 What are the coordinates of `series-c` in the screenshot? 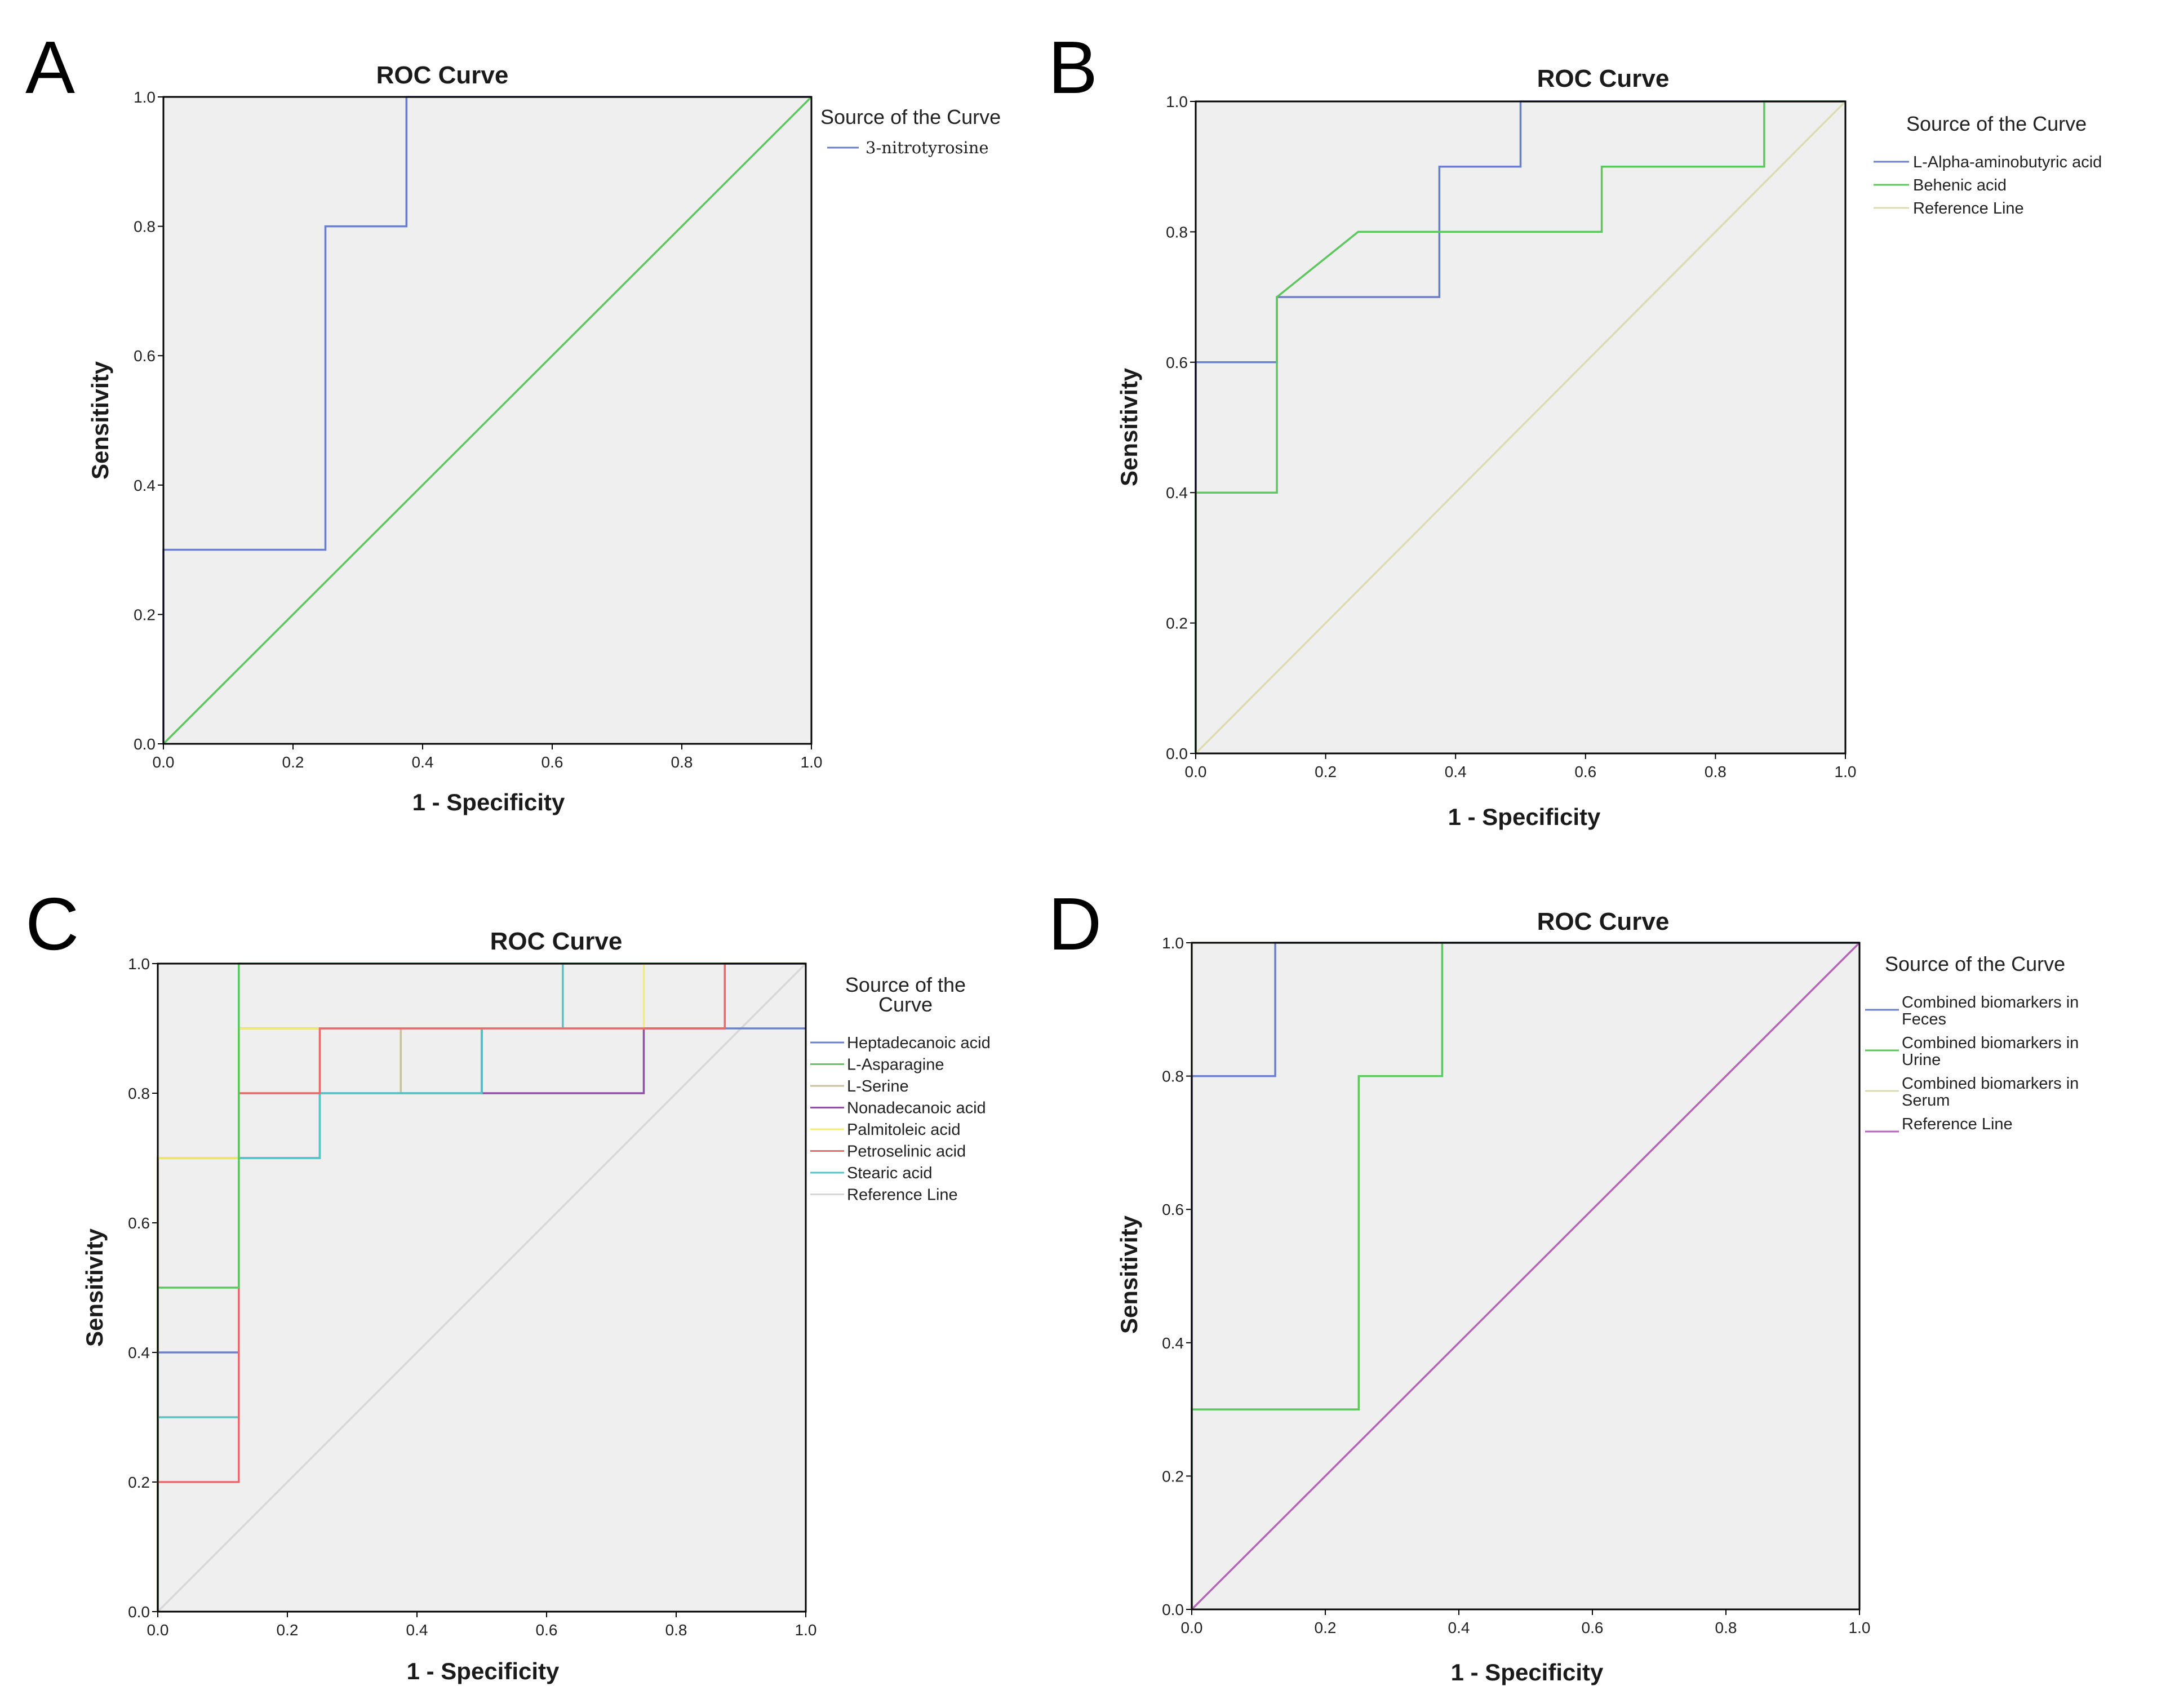 It's located at (482, 1287).